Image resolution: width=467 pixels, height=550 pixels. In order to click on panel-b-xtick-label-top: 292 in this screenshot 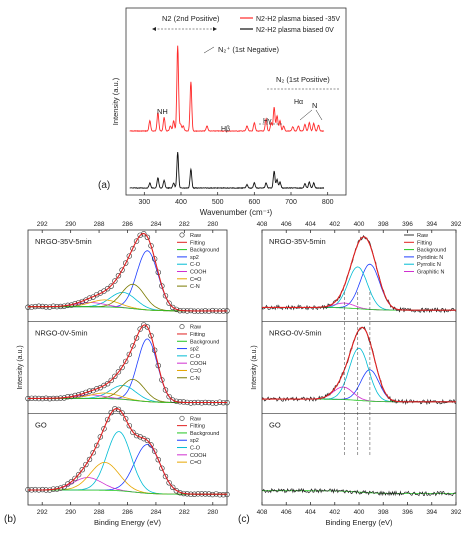, I will do `click(42, 224)`.